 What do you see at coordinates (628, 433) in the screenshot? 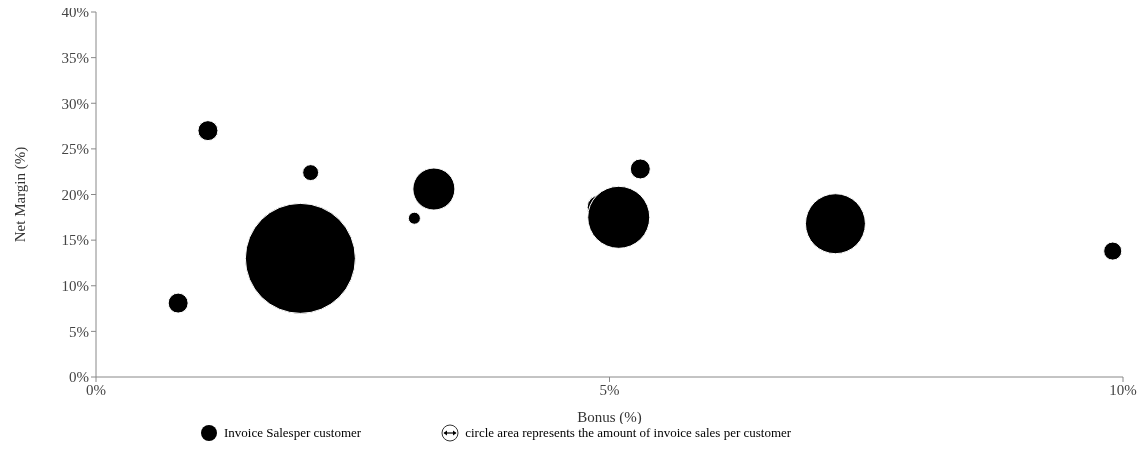
I see `text: circle area represents the amount of invoice sales per customer` at bounding box center [628, 433].